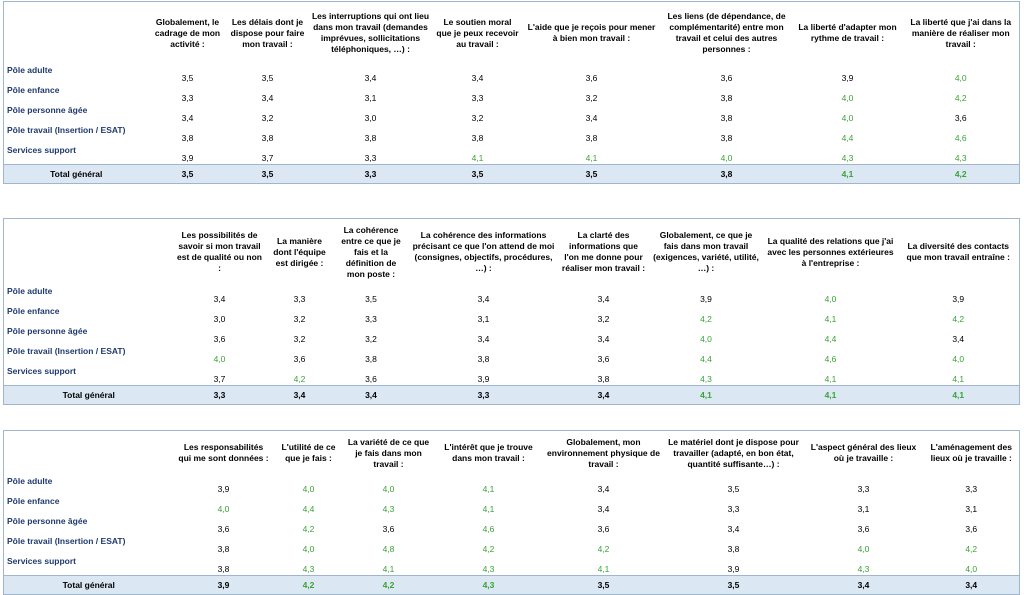 This screenshot has width=1024, height=595. What do you see at coordinates (267, 158) in the screenshot?
I see `value-cell: 3,7` at bounding box center [267, 158].